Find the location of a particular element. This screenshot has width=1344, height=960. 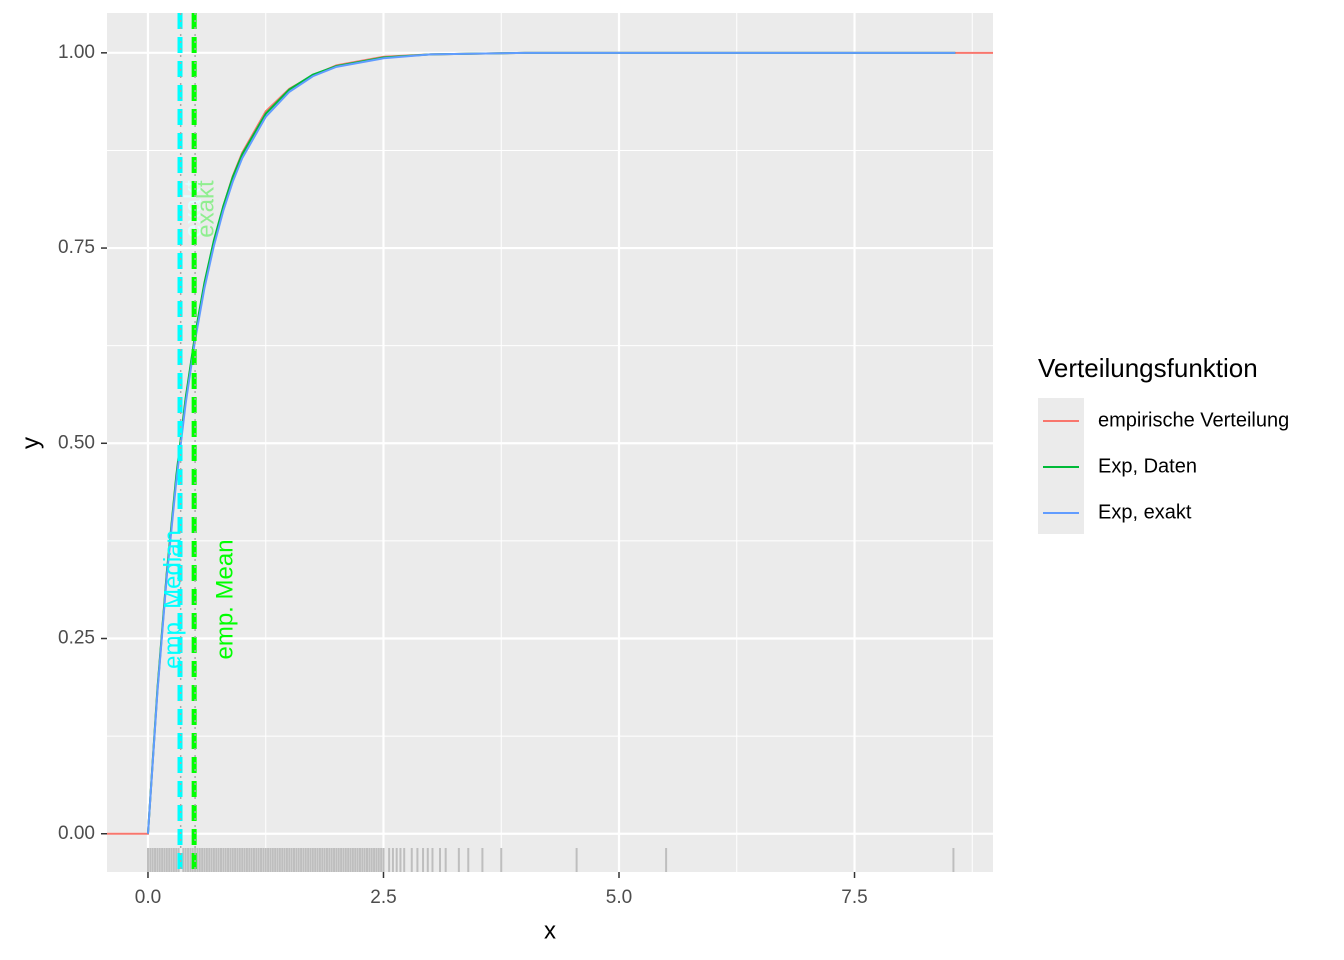

y-tick-label: 0.00 is located at coordinates (76, 833).